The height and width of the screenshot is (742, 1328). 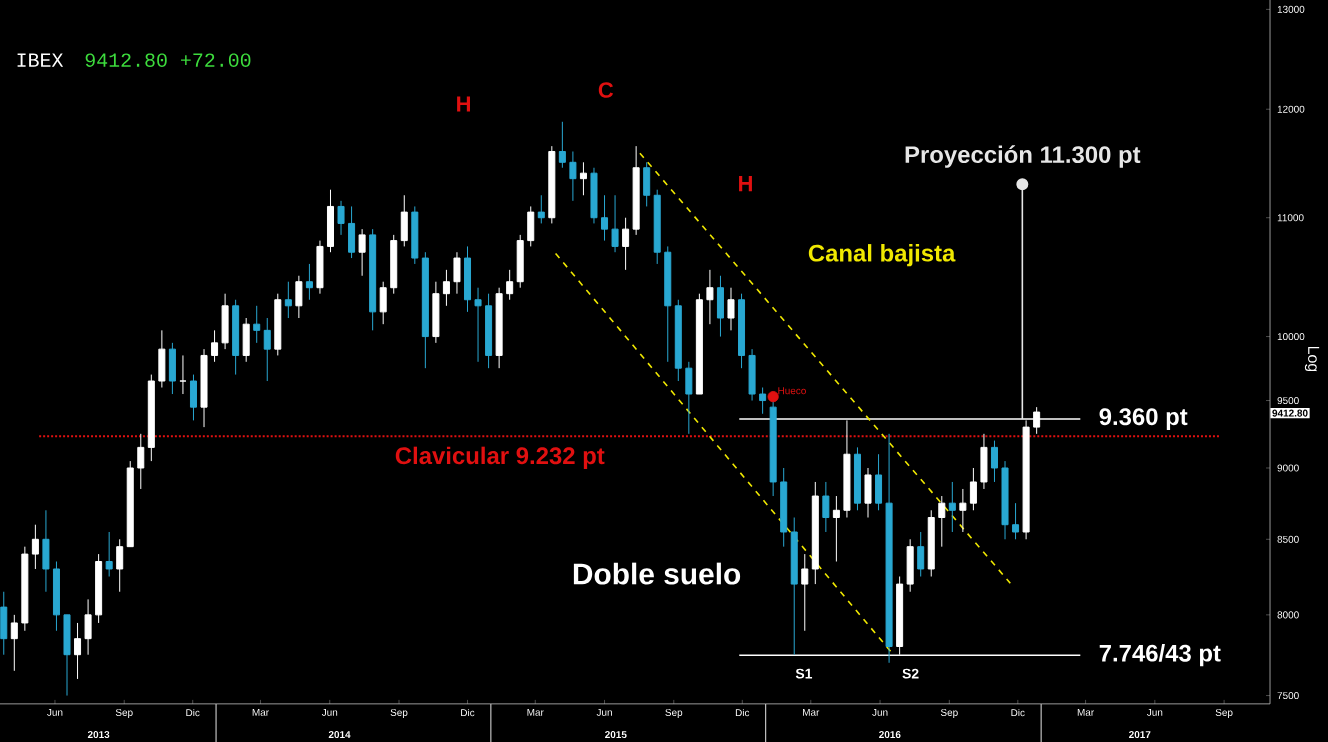 What do you see at coordinates (606, 90) in the screenshot?
I see `annotation: C` at bounding box center [606, 90].